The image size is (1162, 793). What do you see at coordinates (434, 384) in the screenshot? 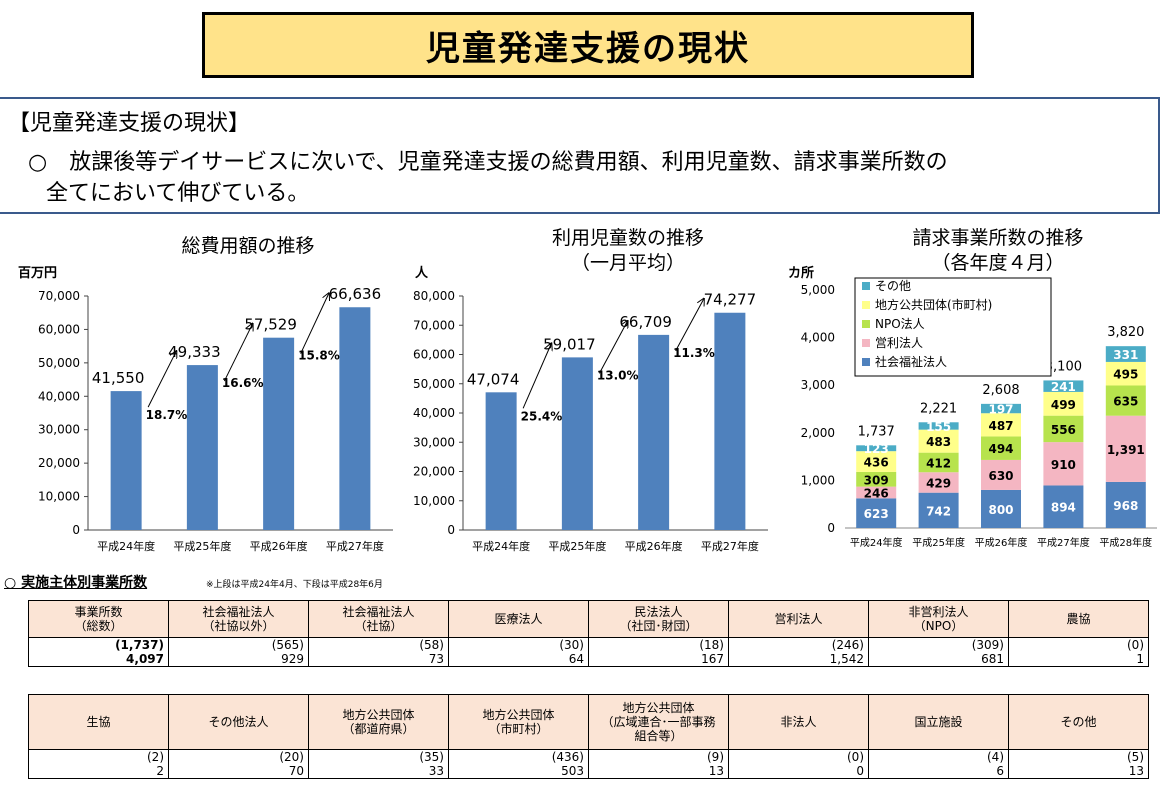
I see `y-tick-label: 50,000` at bounding box center [434, 384].